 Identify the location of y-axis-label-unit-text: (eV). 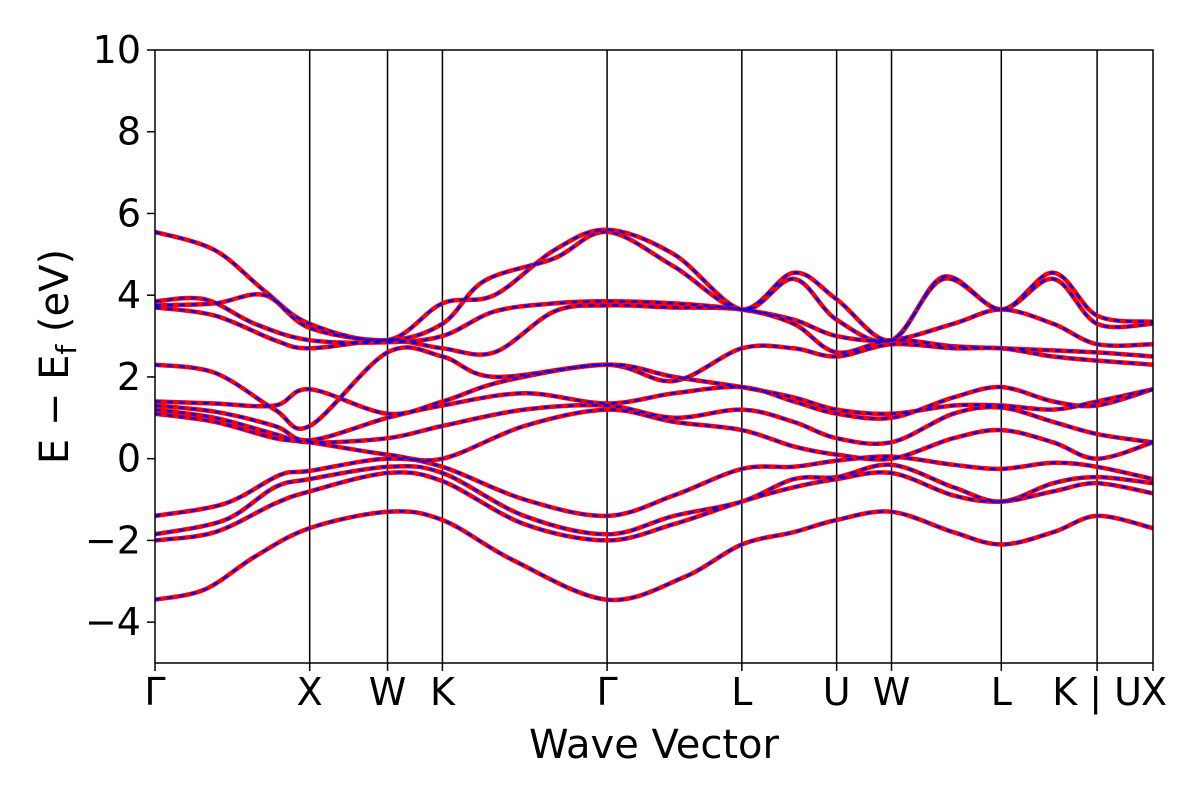
(55, 290).